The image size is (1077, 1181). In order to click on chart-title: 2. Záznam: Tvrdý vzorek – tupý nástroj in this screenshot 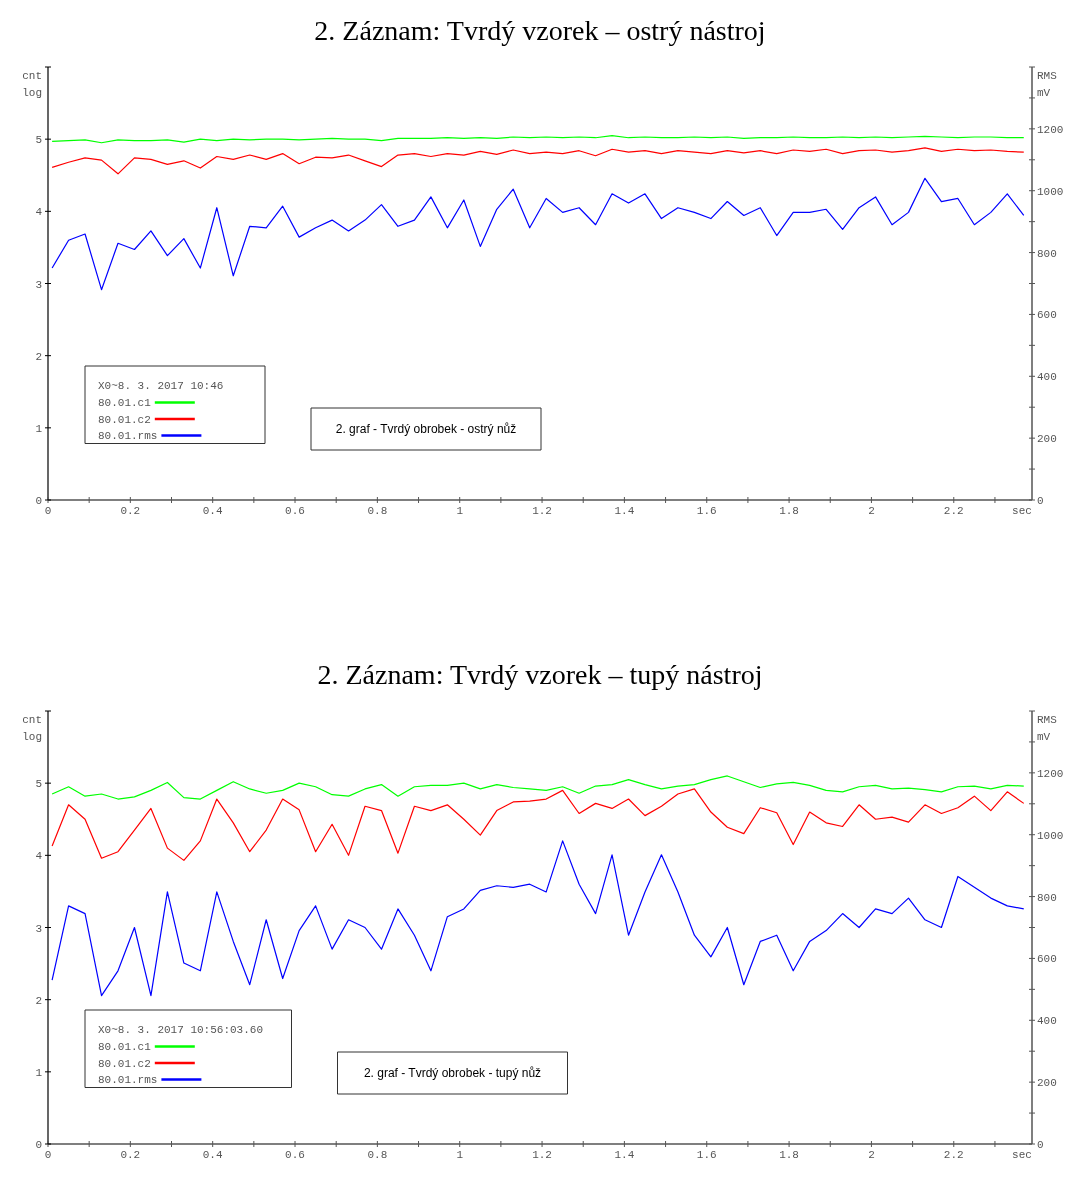, I will do `click(540, 674)`.